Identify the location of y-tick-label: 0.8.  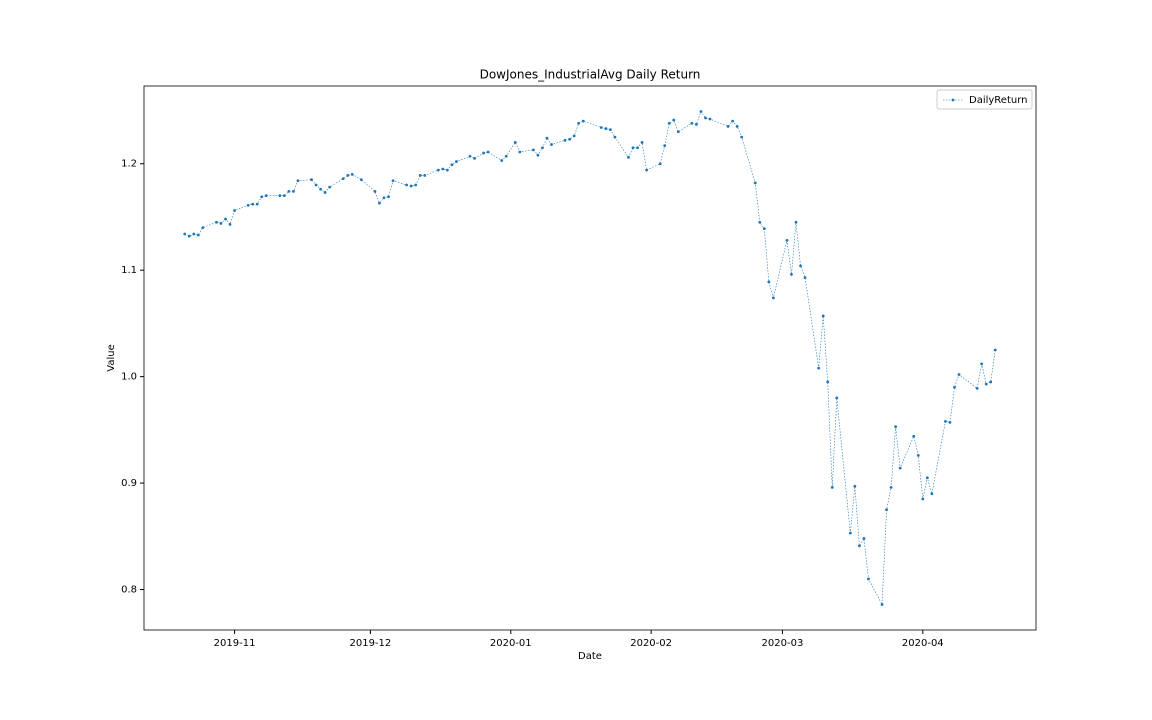
(129, 590).